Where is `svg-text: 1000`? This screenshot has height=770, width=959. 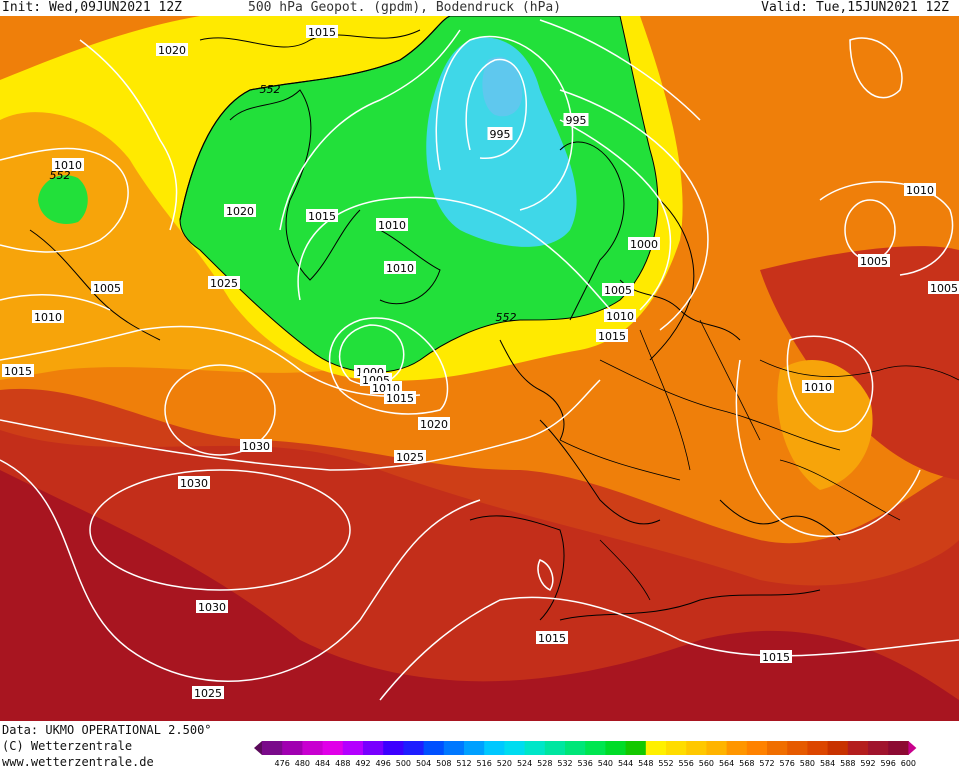
svg-text: 1000 is located at coordinates (644, 244).